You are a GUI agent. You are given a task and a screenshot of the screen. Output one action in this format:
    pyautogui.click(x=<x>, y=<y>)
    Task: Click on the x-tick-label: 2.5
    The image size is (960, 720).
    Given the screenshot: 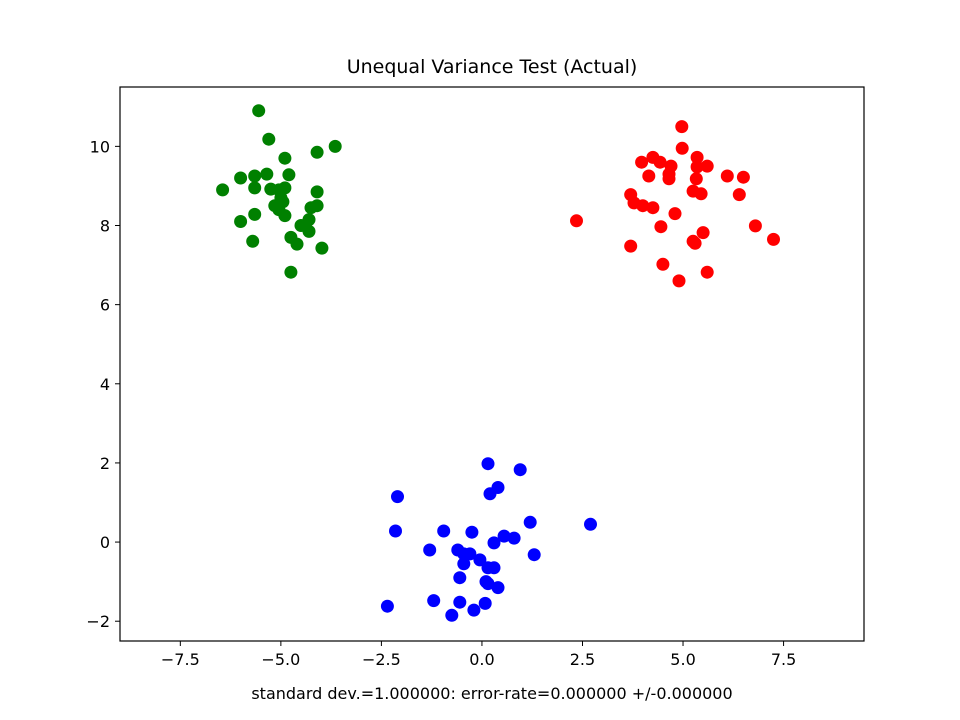 What is the action you would take?
    pyautogui.click(x=582, y=659)
    